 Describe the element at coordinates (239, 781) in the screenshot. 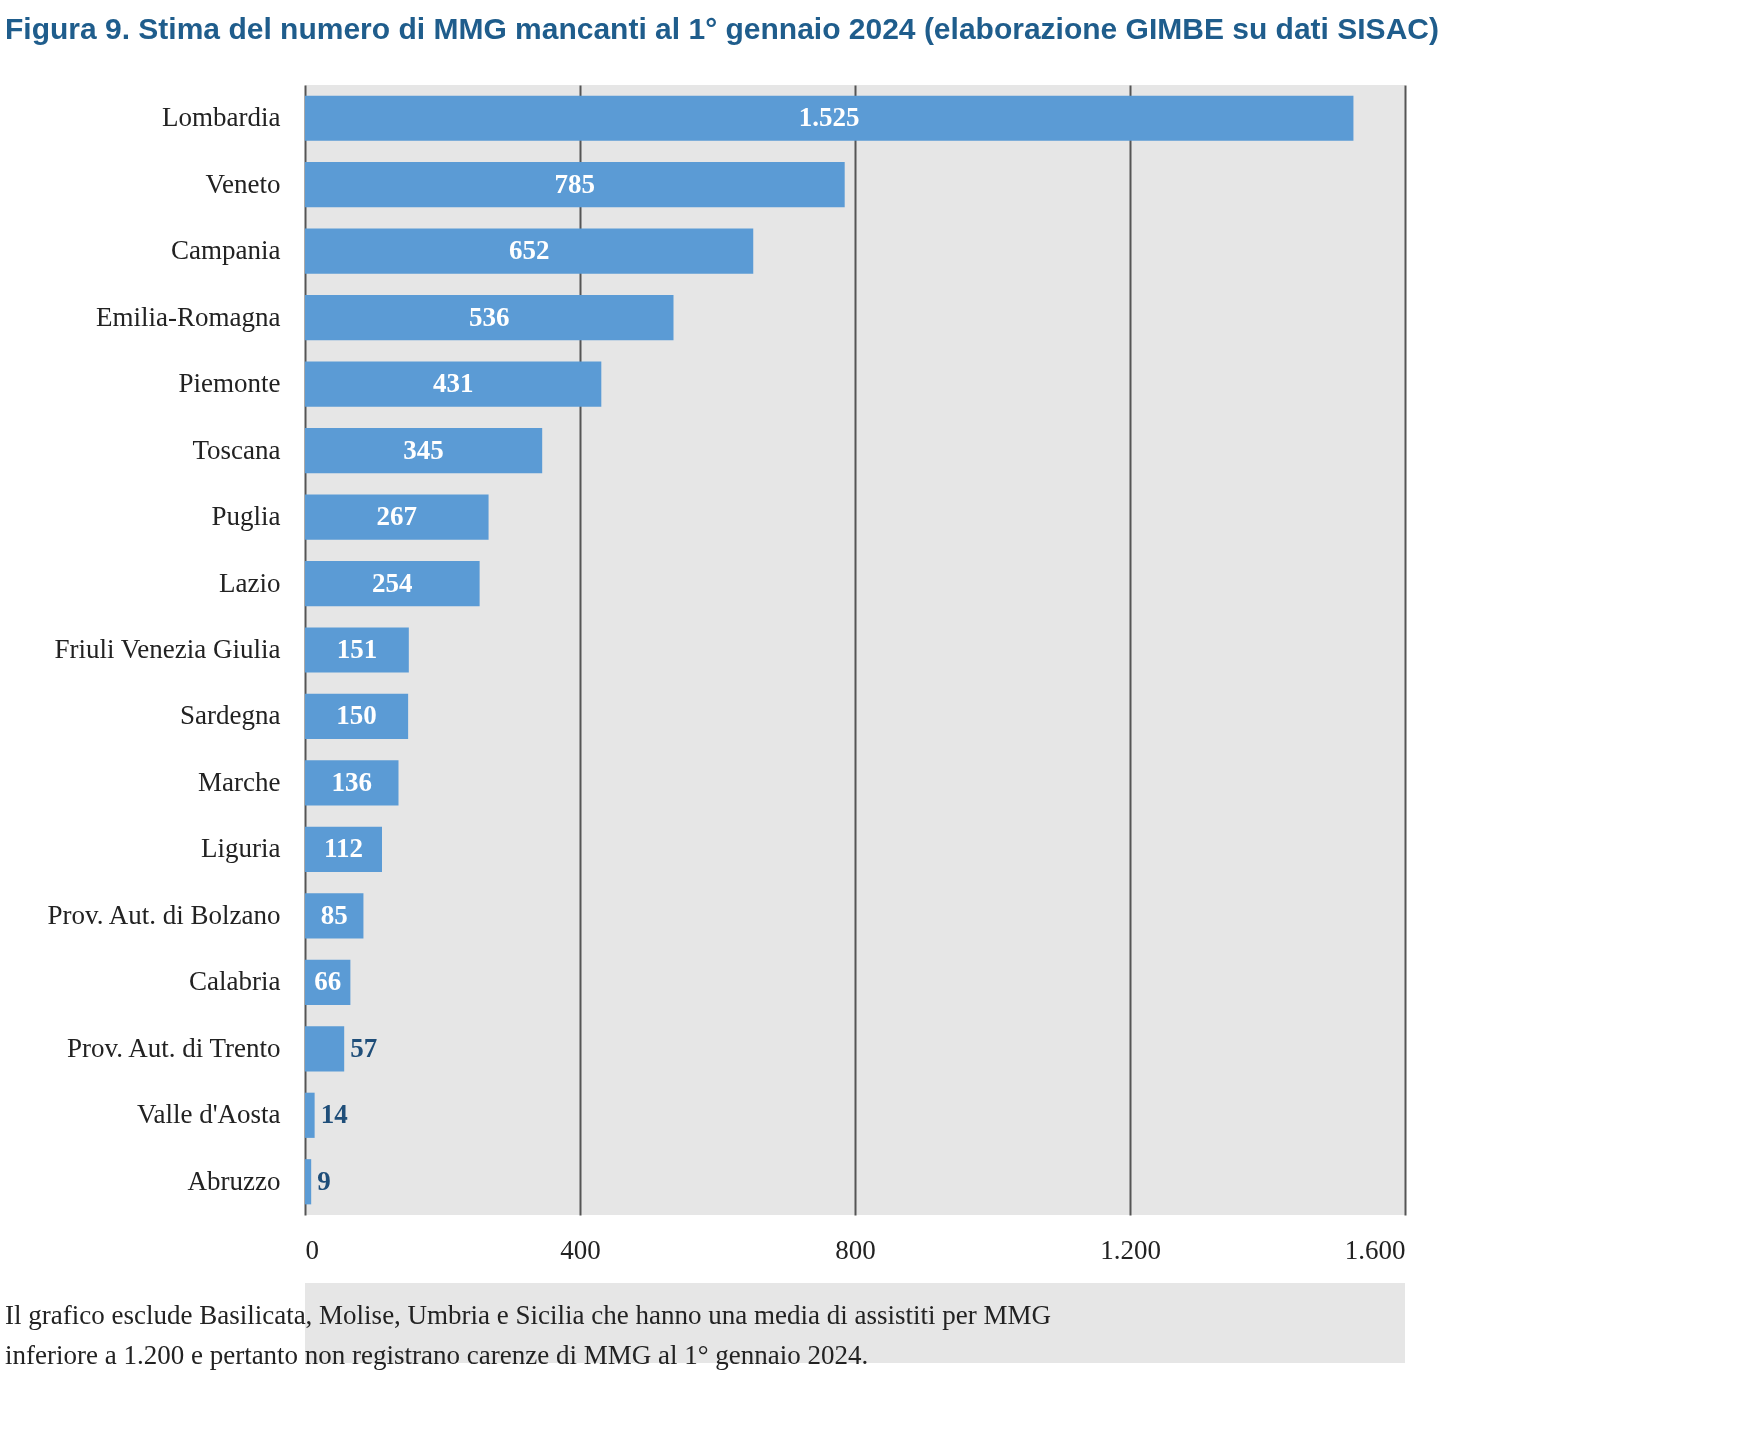

I see `y-tick-label: Marche` at that location.